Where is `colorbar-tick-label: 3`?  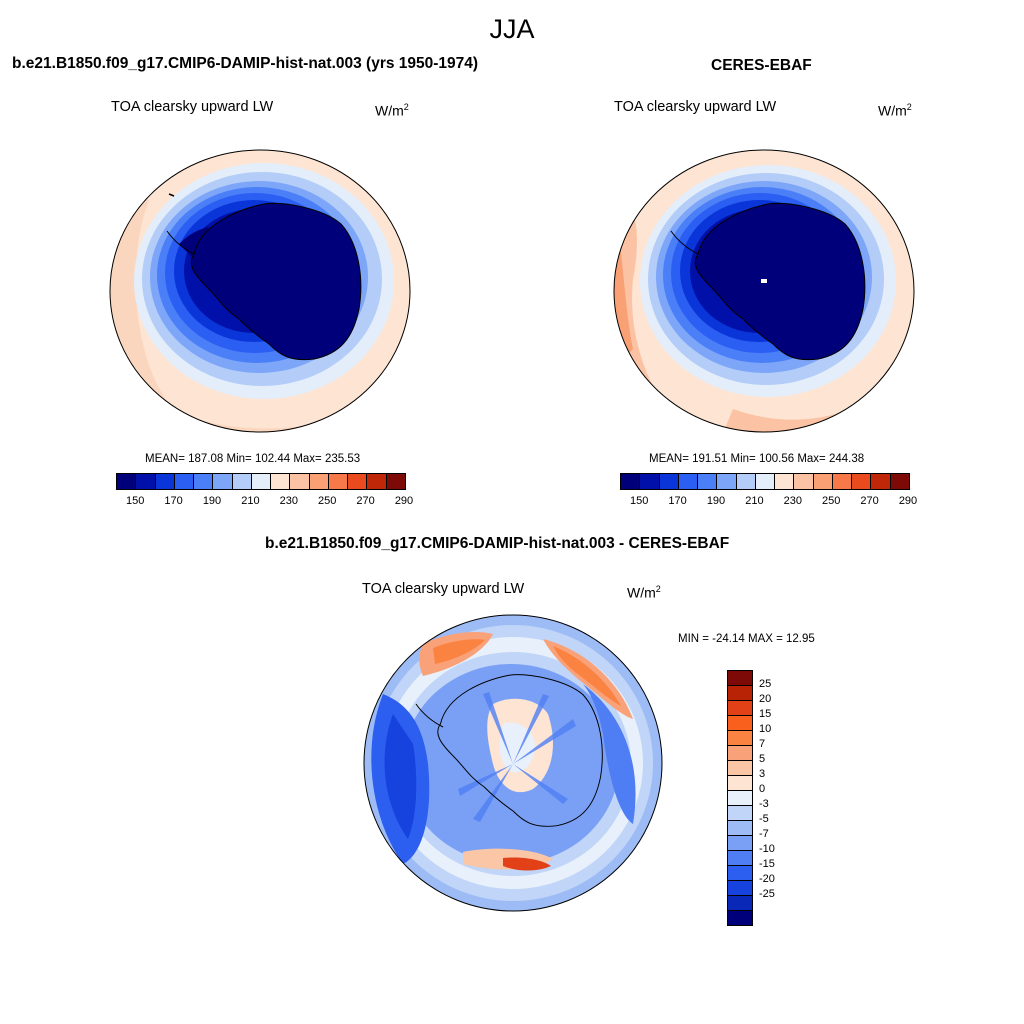 colorbar-tick-label: 3 is located at coordinates (762, 774).